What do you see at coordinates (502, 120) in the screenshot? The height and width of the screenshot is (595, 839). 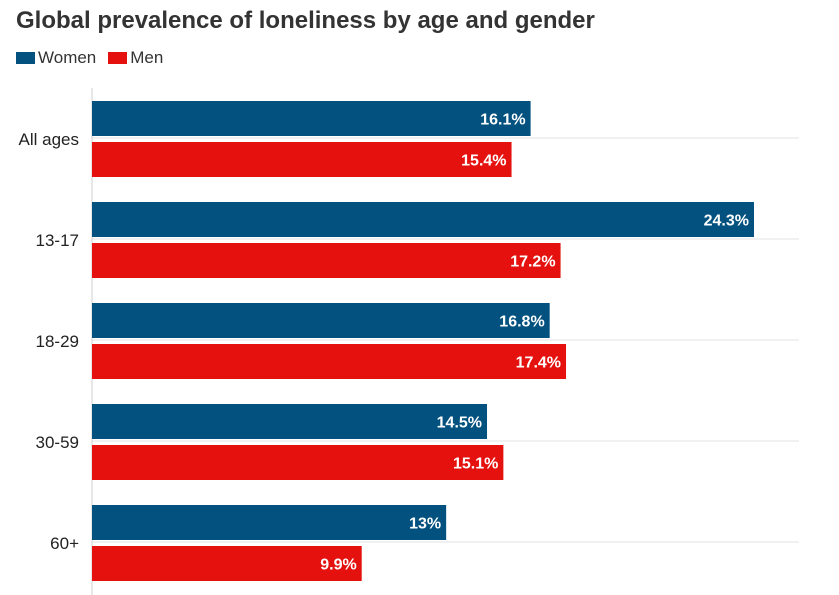 I see `data-label-women: 16.1%` at bounding box center [502, 120].